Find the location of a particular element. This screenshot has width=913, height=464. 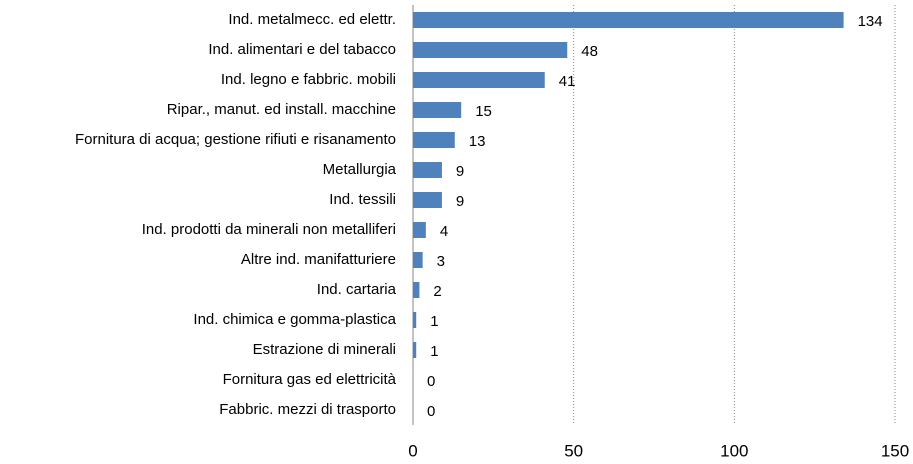

x-tick-label: 50 is located at coordinates (573, 450).